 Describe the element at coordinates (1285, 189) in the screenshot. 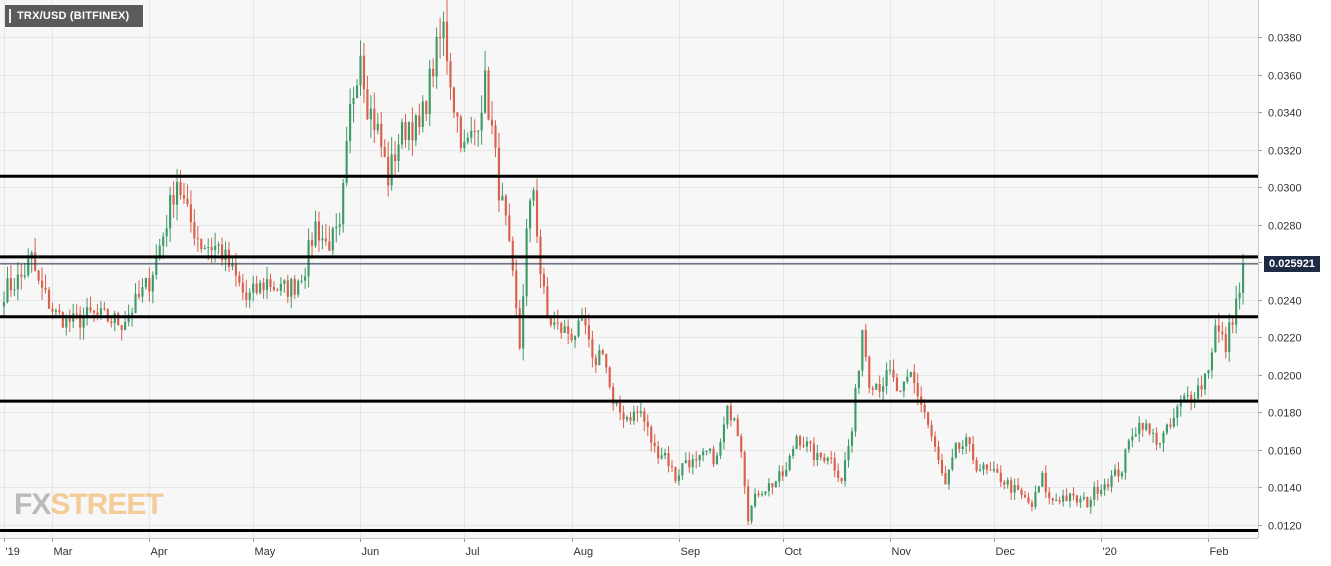

I see `y-tick-label: 0.0300` at that location.